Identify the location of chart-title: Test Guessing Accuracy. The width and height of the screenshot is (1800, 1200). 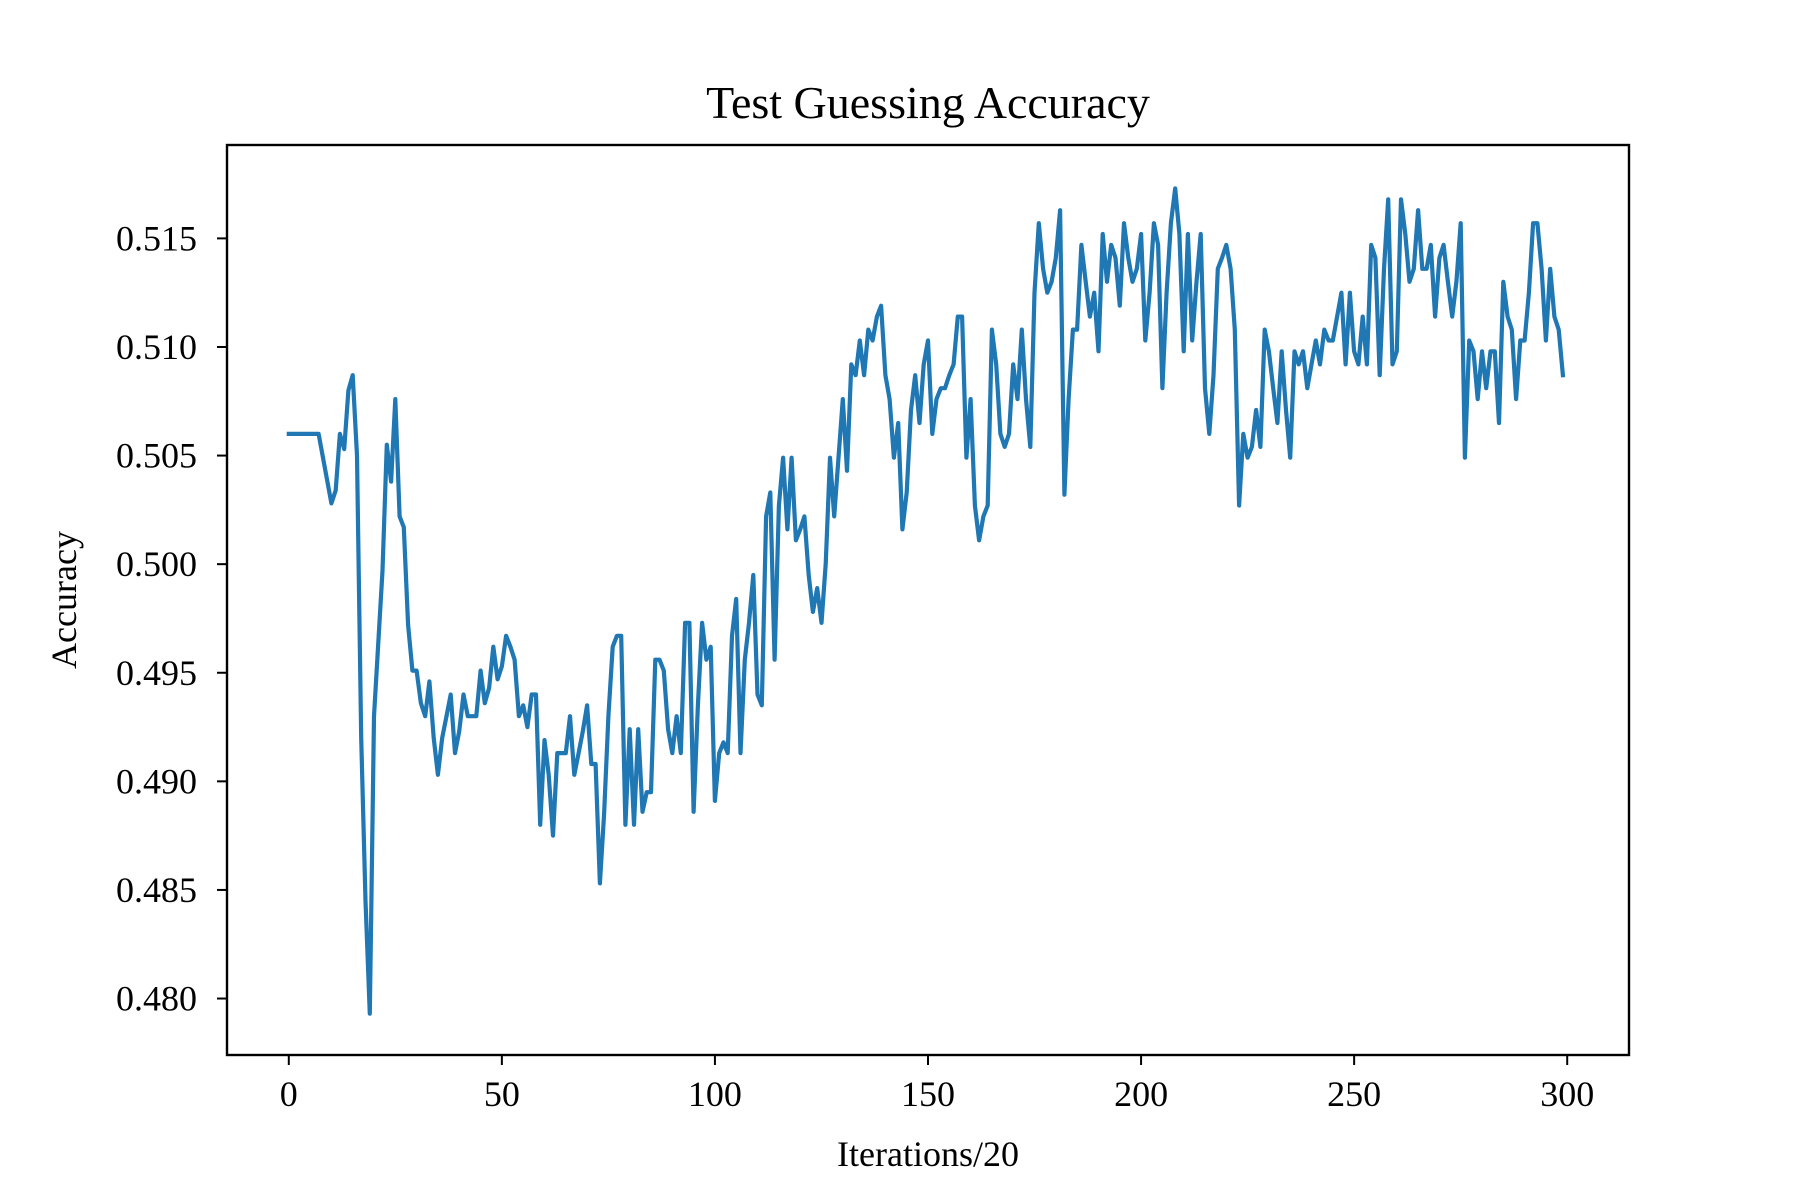
(928, 102).